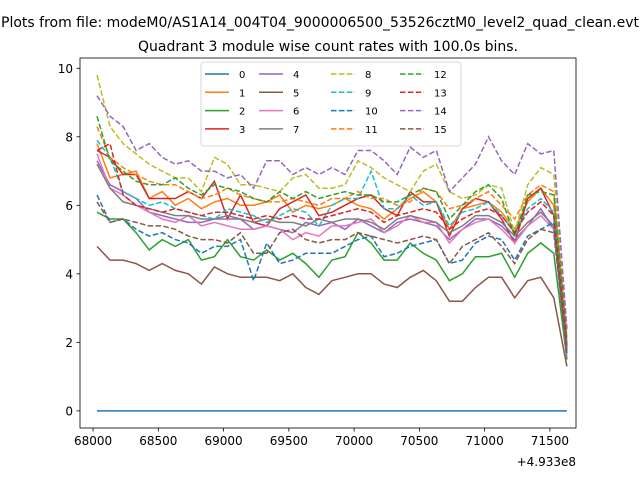  Describe the element at coordinates (69, 343) in the screenshot. I see `y-tick-label: 2` at that location.